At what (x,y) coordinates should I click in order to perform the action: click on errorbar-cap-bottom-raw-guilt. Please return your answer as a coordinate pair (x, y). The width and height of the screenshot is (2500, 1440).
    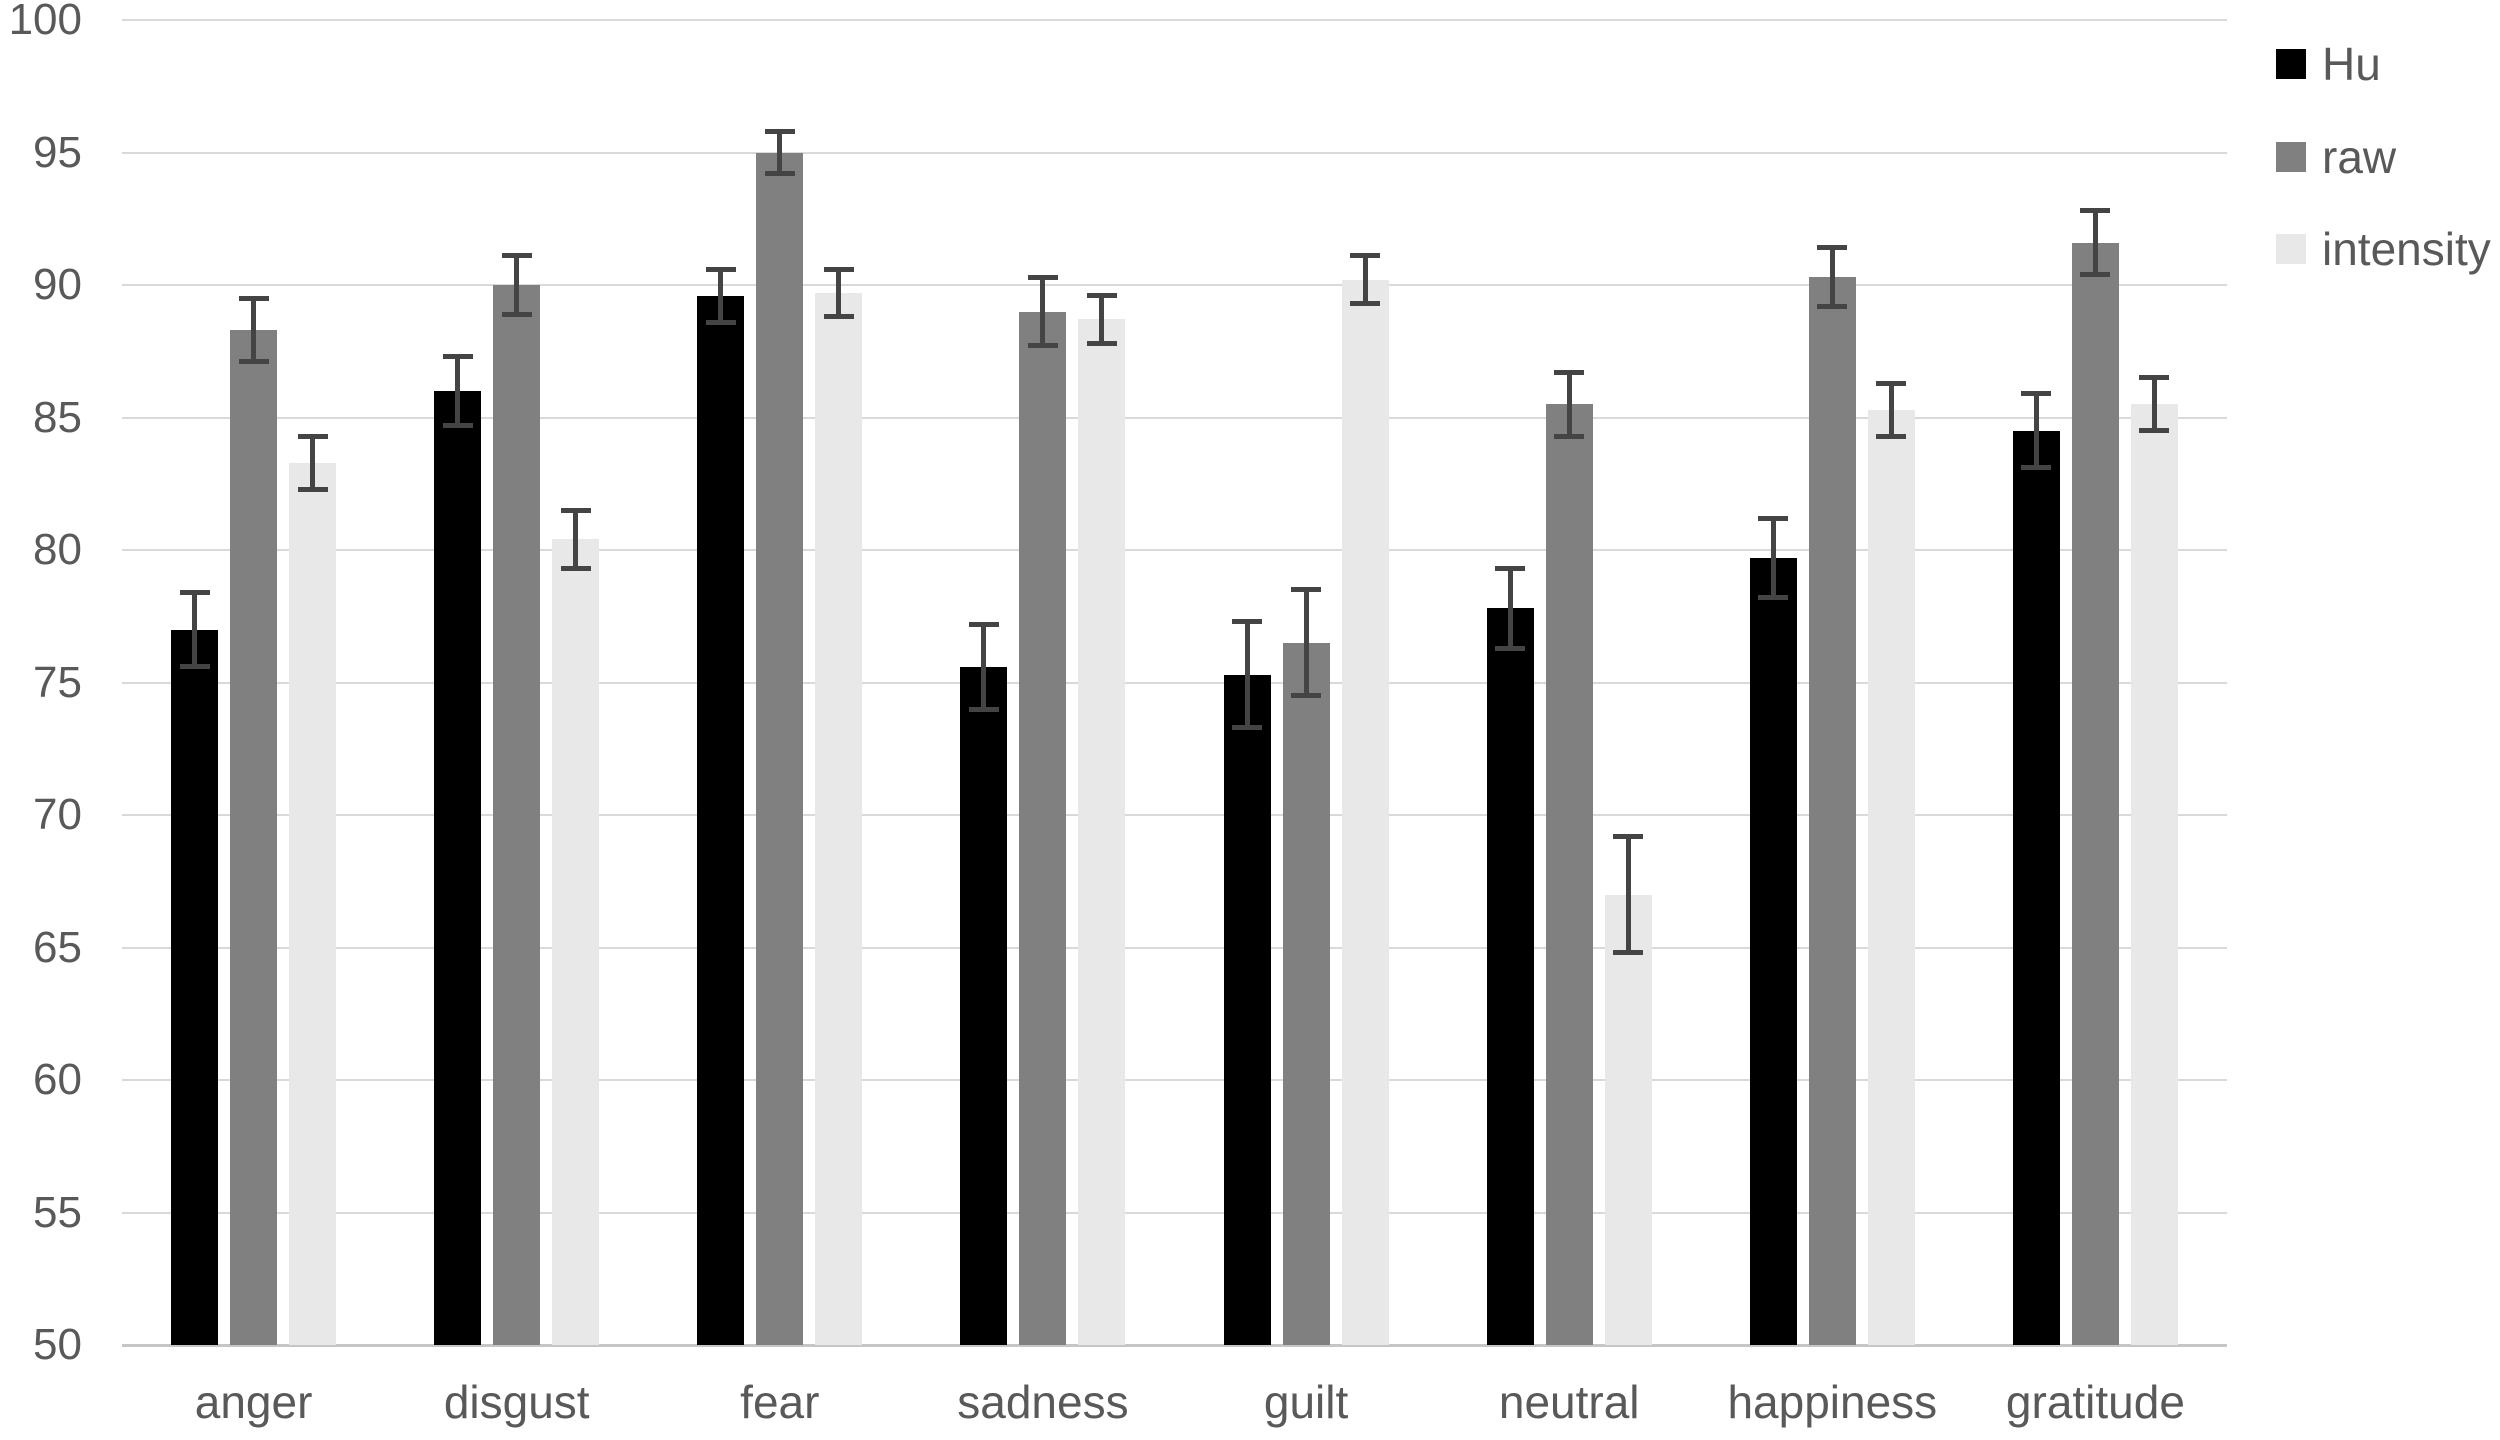
    Looking at the image, I should click on (1306, 696).